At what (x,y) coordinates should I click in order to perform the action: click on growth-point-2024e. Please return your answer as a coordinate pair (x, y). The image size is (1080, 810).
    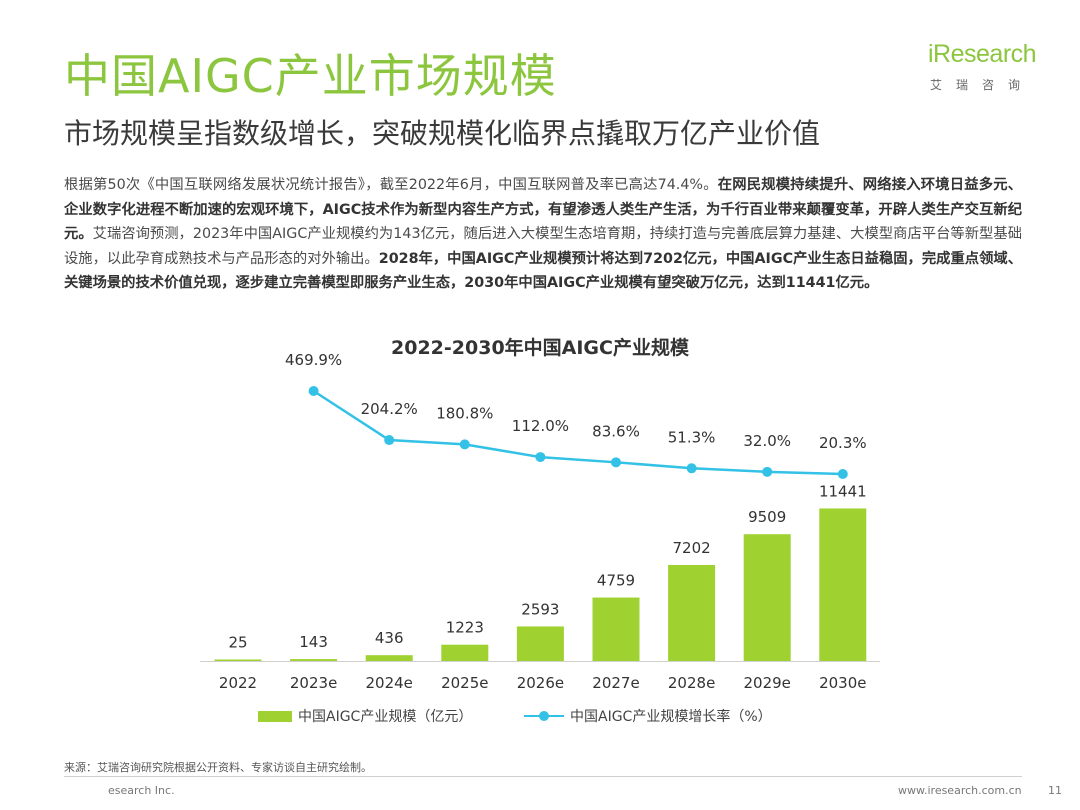
    Looking at the image, I should click on (389, 440).